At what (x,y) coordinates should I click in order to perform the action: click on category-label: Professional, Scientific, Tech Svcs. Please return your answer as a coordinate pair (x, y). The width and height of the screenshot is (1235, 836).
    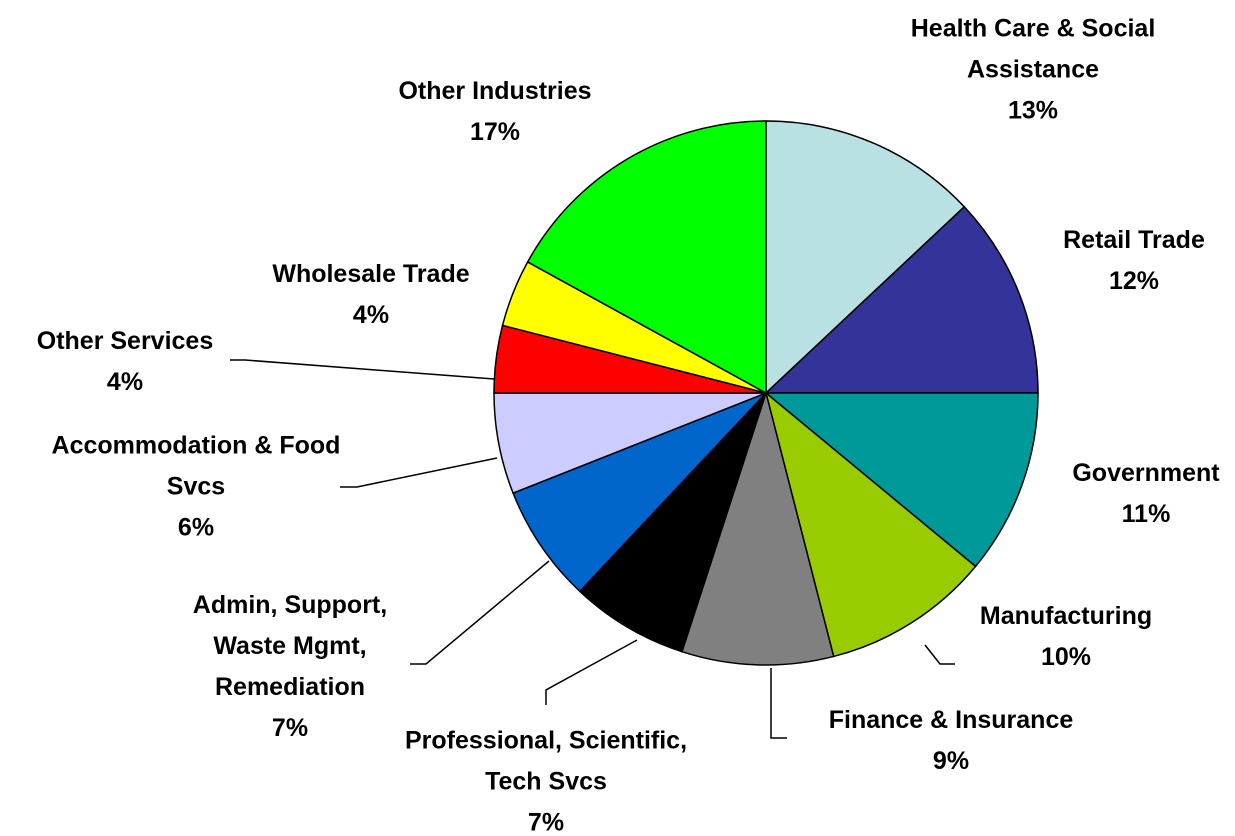
    Looking at the image, I should click on (546, 761).